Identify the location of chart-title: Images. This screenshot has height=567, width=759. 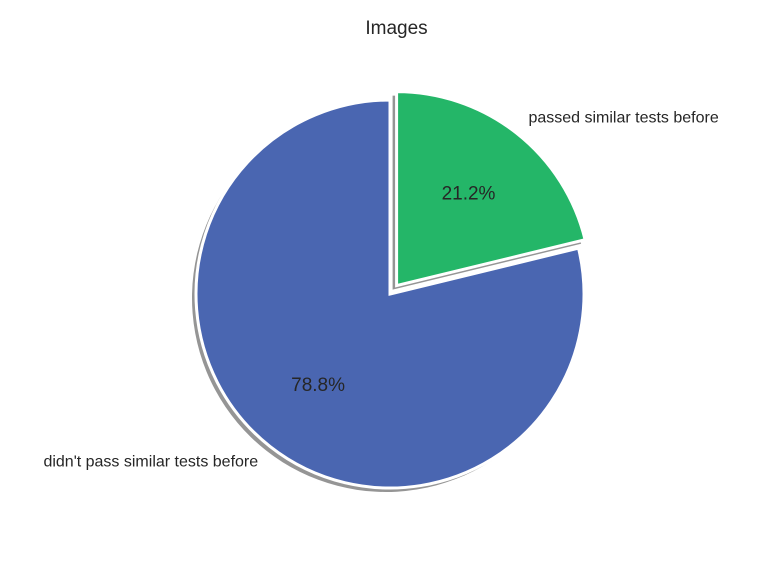
(396, 28).